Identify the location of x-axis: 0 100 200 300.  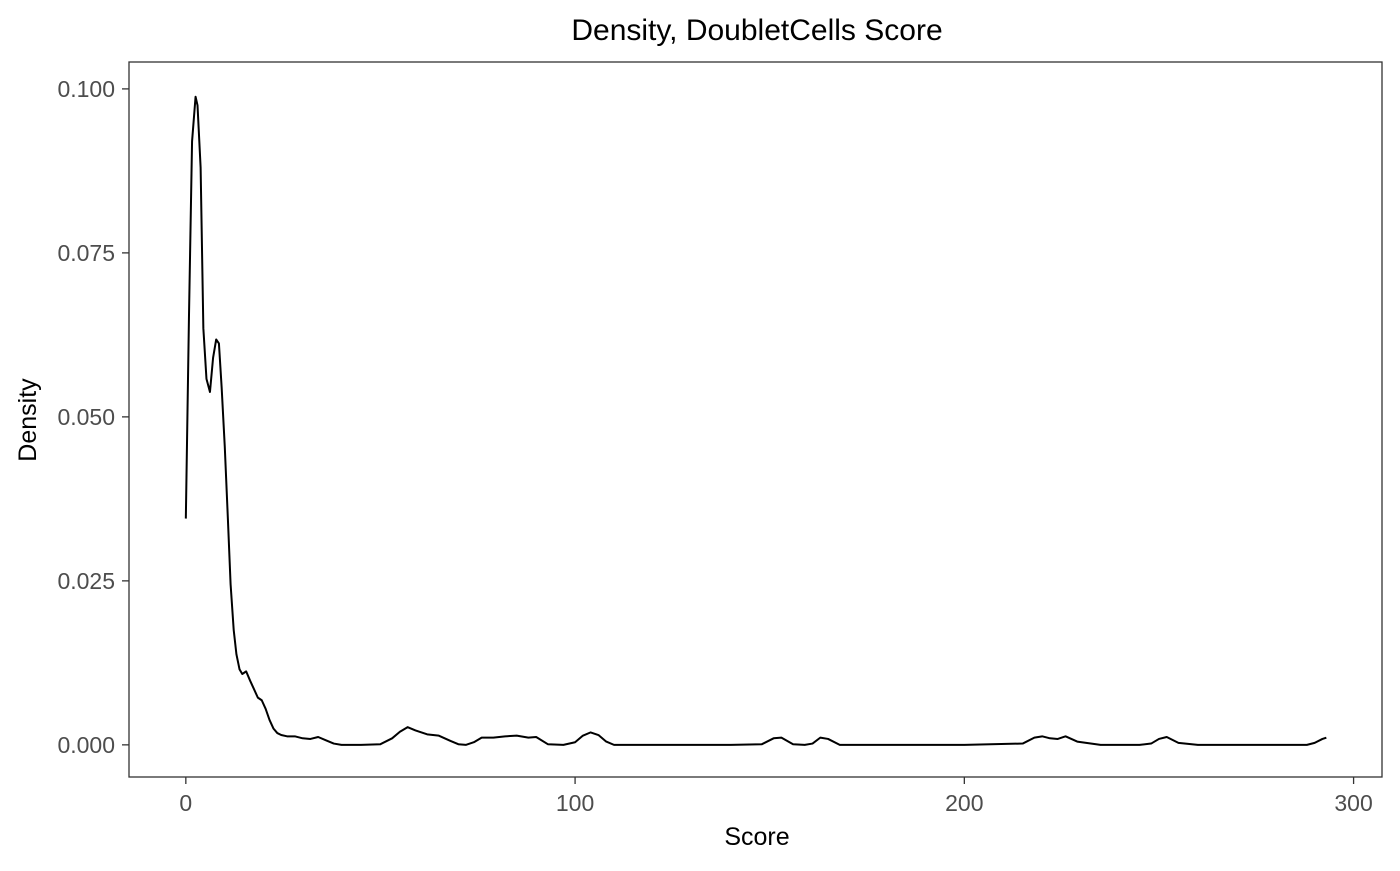
(776, 796).